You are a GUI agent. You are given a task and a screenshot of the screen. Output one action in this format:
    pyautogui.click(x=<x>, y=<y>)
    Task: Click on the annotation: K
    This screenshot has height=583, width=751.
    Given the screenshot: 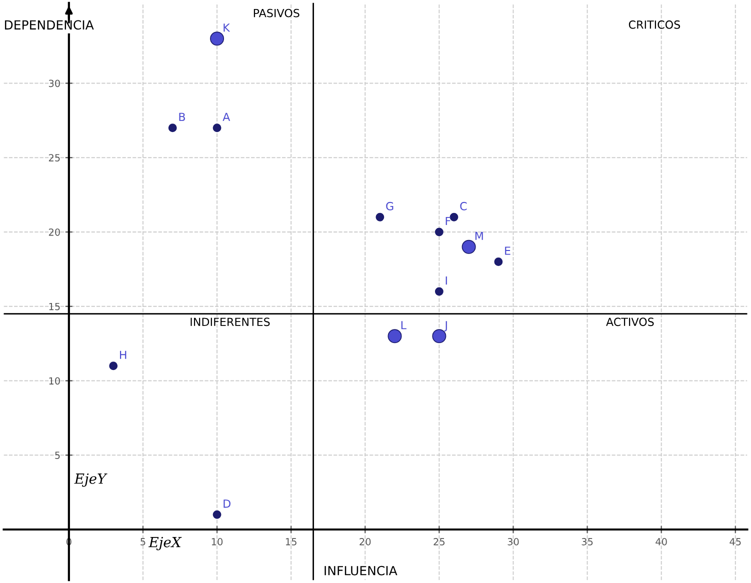 What is the action you would take?
    pyautogui.click(x=227, y=28)
    